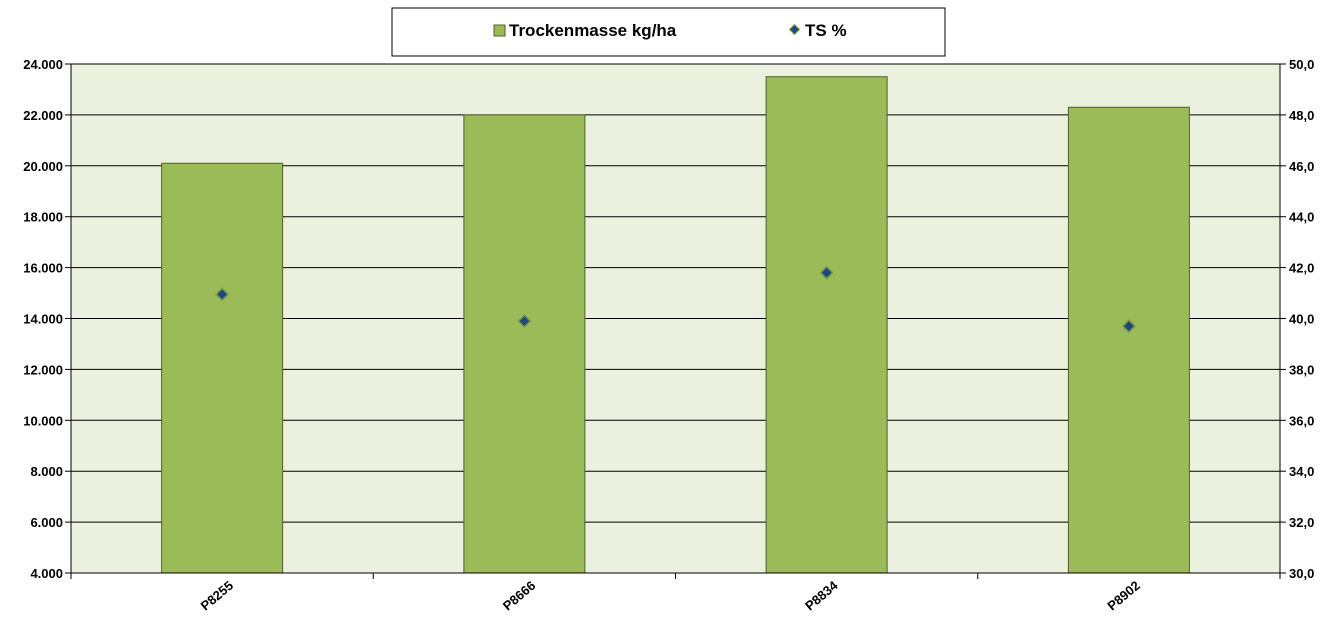  Describe the element at coordinates (524, 344) in the screenshot. I see `bar-p8666` at that location.